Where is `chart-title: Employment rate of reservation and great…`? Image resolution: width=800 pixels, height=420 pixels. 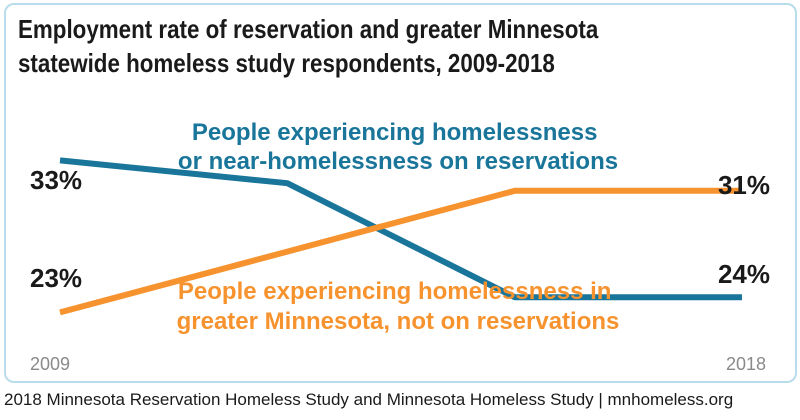
chart-title: Employment rate of reservation and great… is located at coordinates (319, 46).